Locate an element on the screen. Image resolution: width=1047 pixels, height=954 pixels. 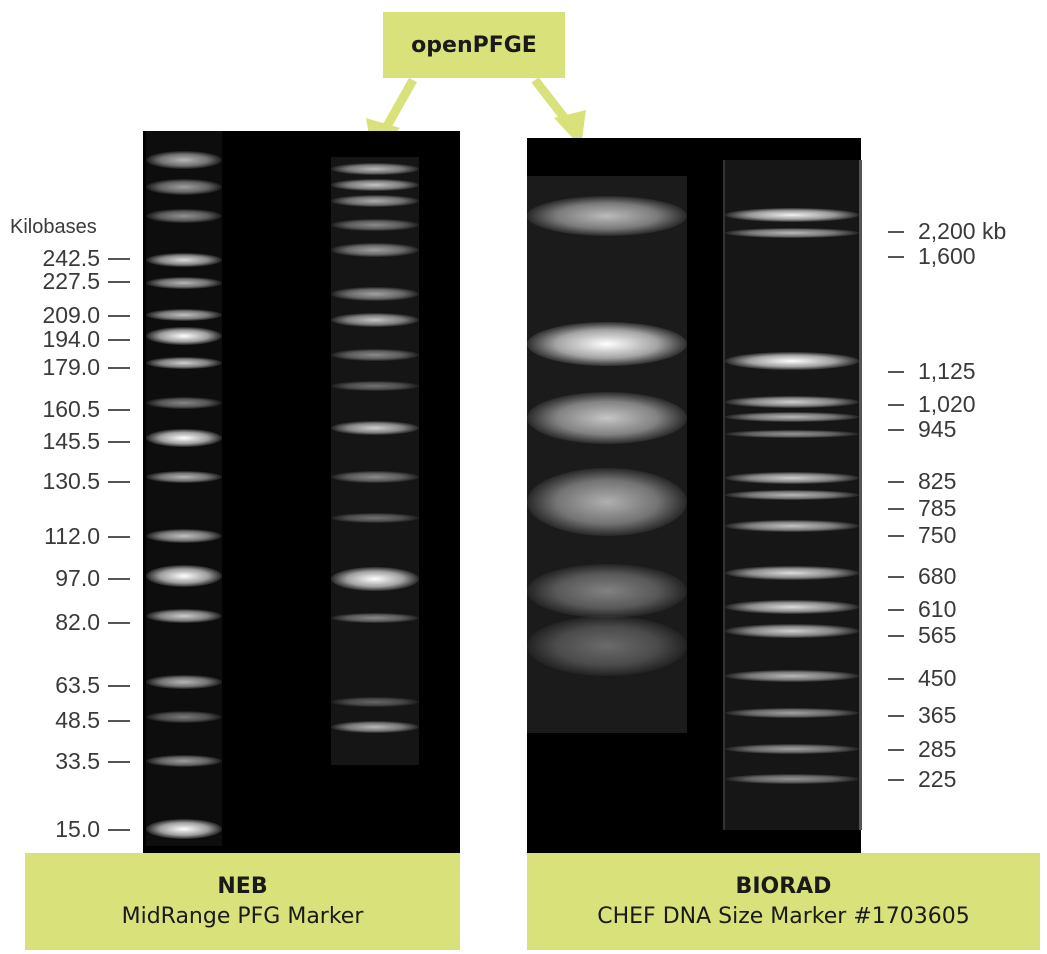
marker-label-text: 97.0 is located at coordinates (77, 578).